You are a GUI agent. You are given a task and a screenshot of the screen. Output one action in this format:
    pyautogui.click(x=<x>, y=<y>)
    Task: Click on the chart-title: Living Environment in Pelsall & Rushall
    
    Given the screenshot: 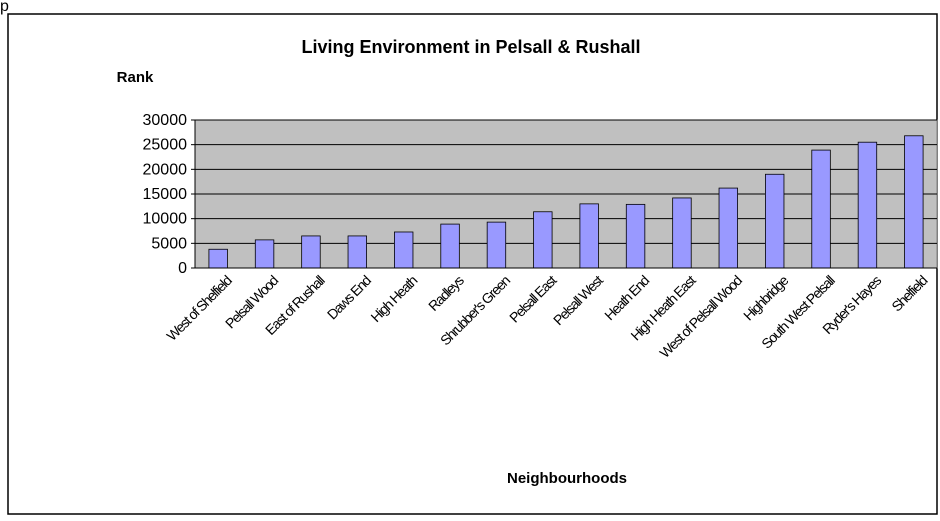 What is the action you would take?
    pyautogui.click(x=470, y=47)
    